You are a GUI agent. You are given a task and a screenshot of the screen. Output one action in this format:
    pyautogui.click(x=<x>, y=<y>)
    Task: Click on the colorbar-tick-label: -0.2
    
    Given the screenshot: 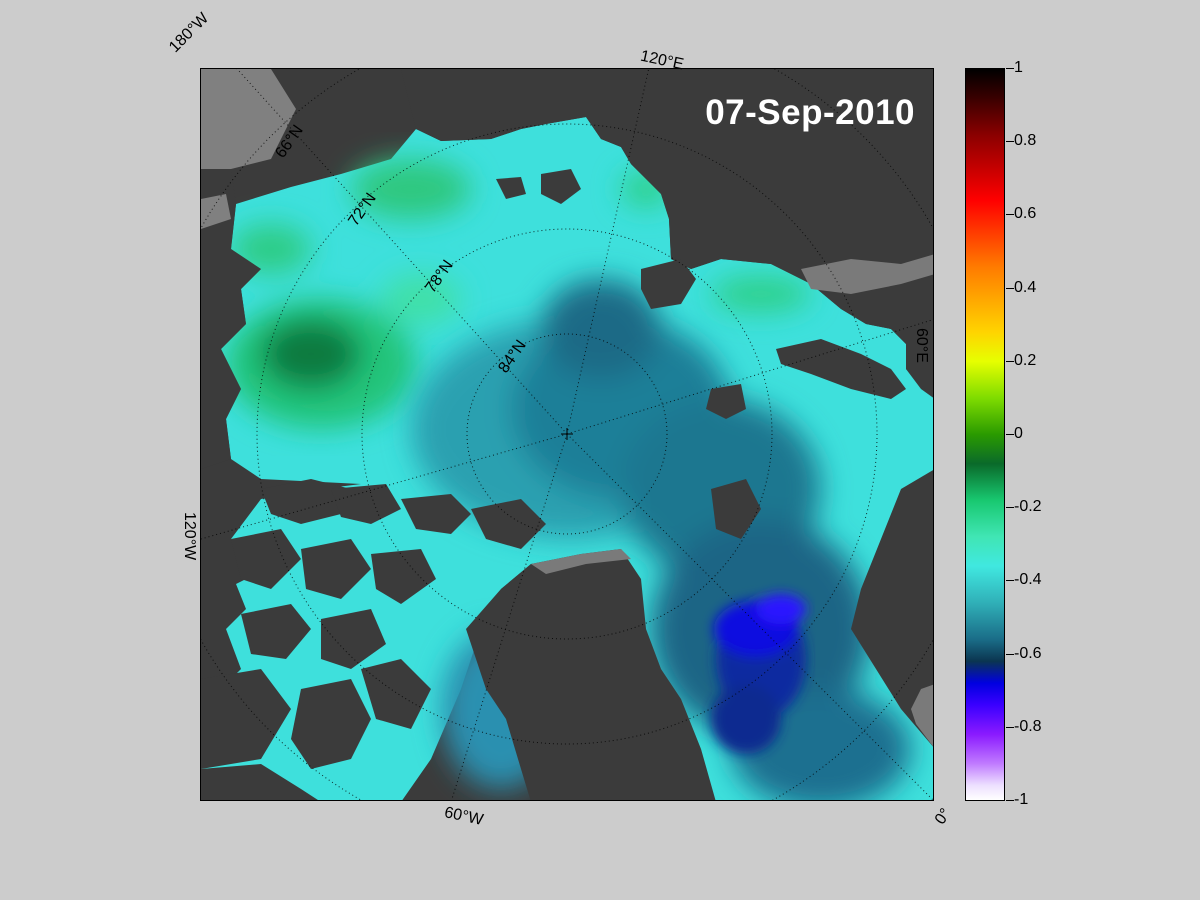 What is the action you would take?
    pyautogui.click(x=1028, y=507)
    